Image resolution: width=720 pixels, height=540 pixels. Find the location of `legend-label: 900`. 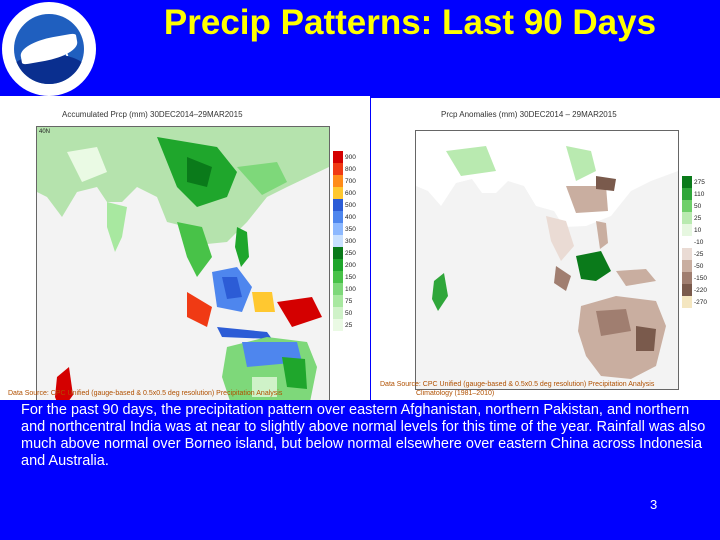

legend-label: 900 is located at coordinates (350, 157).